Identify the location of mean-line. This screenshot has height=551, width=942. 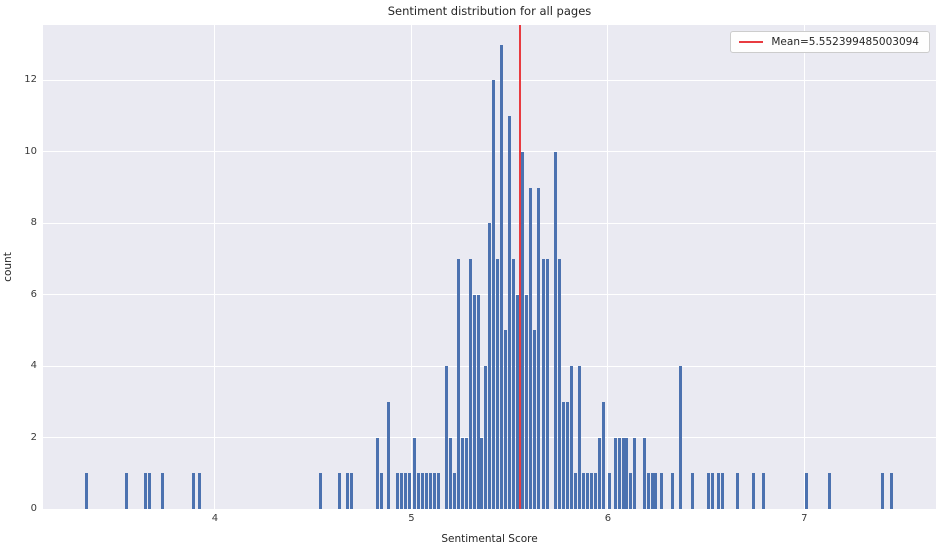
(519, 267).